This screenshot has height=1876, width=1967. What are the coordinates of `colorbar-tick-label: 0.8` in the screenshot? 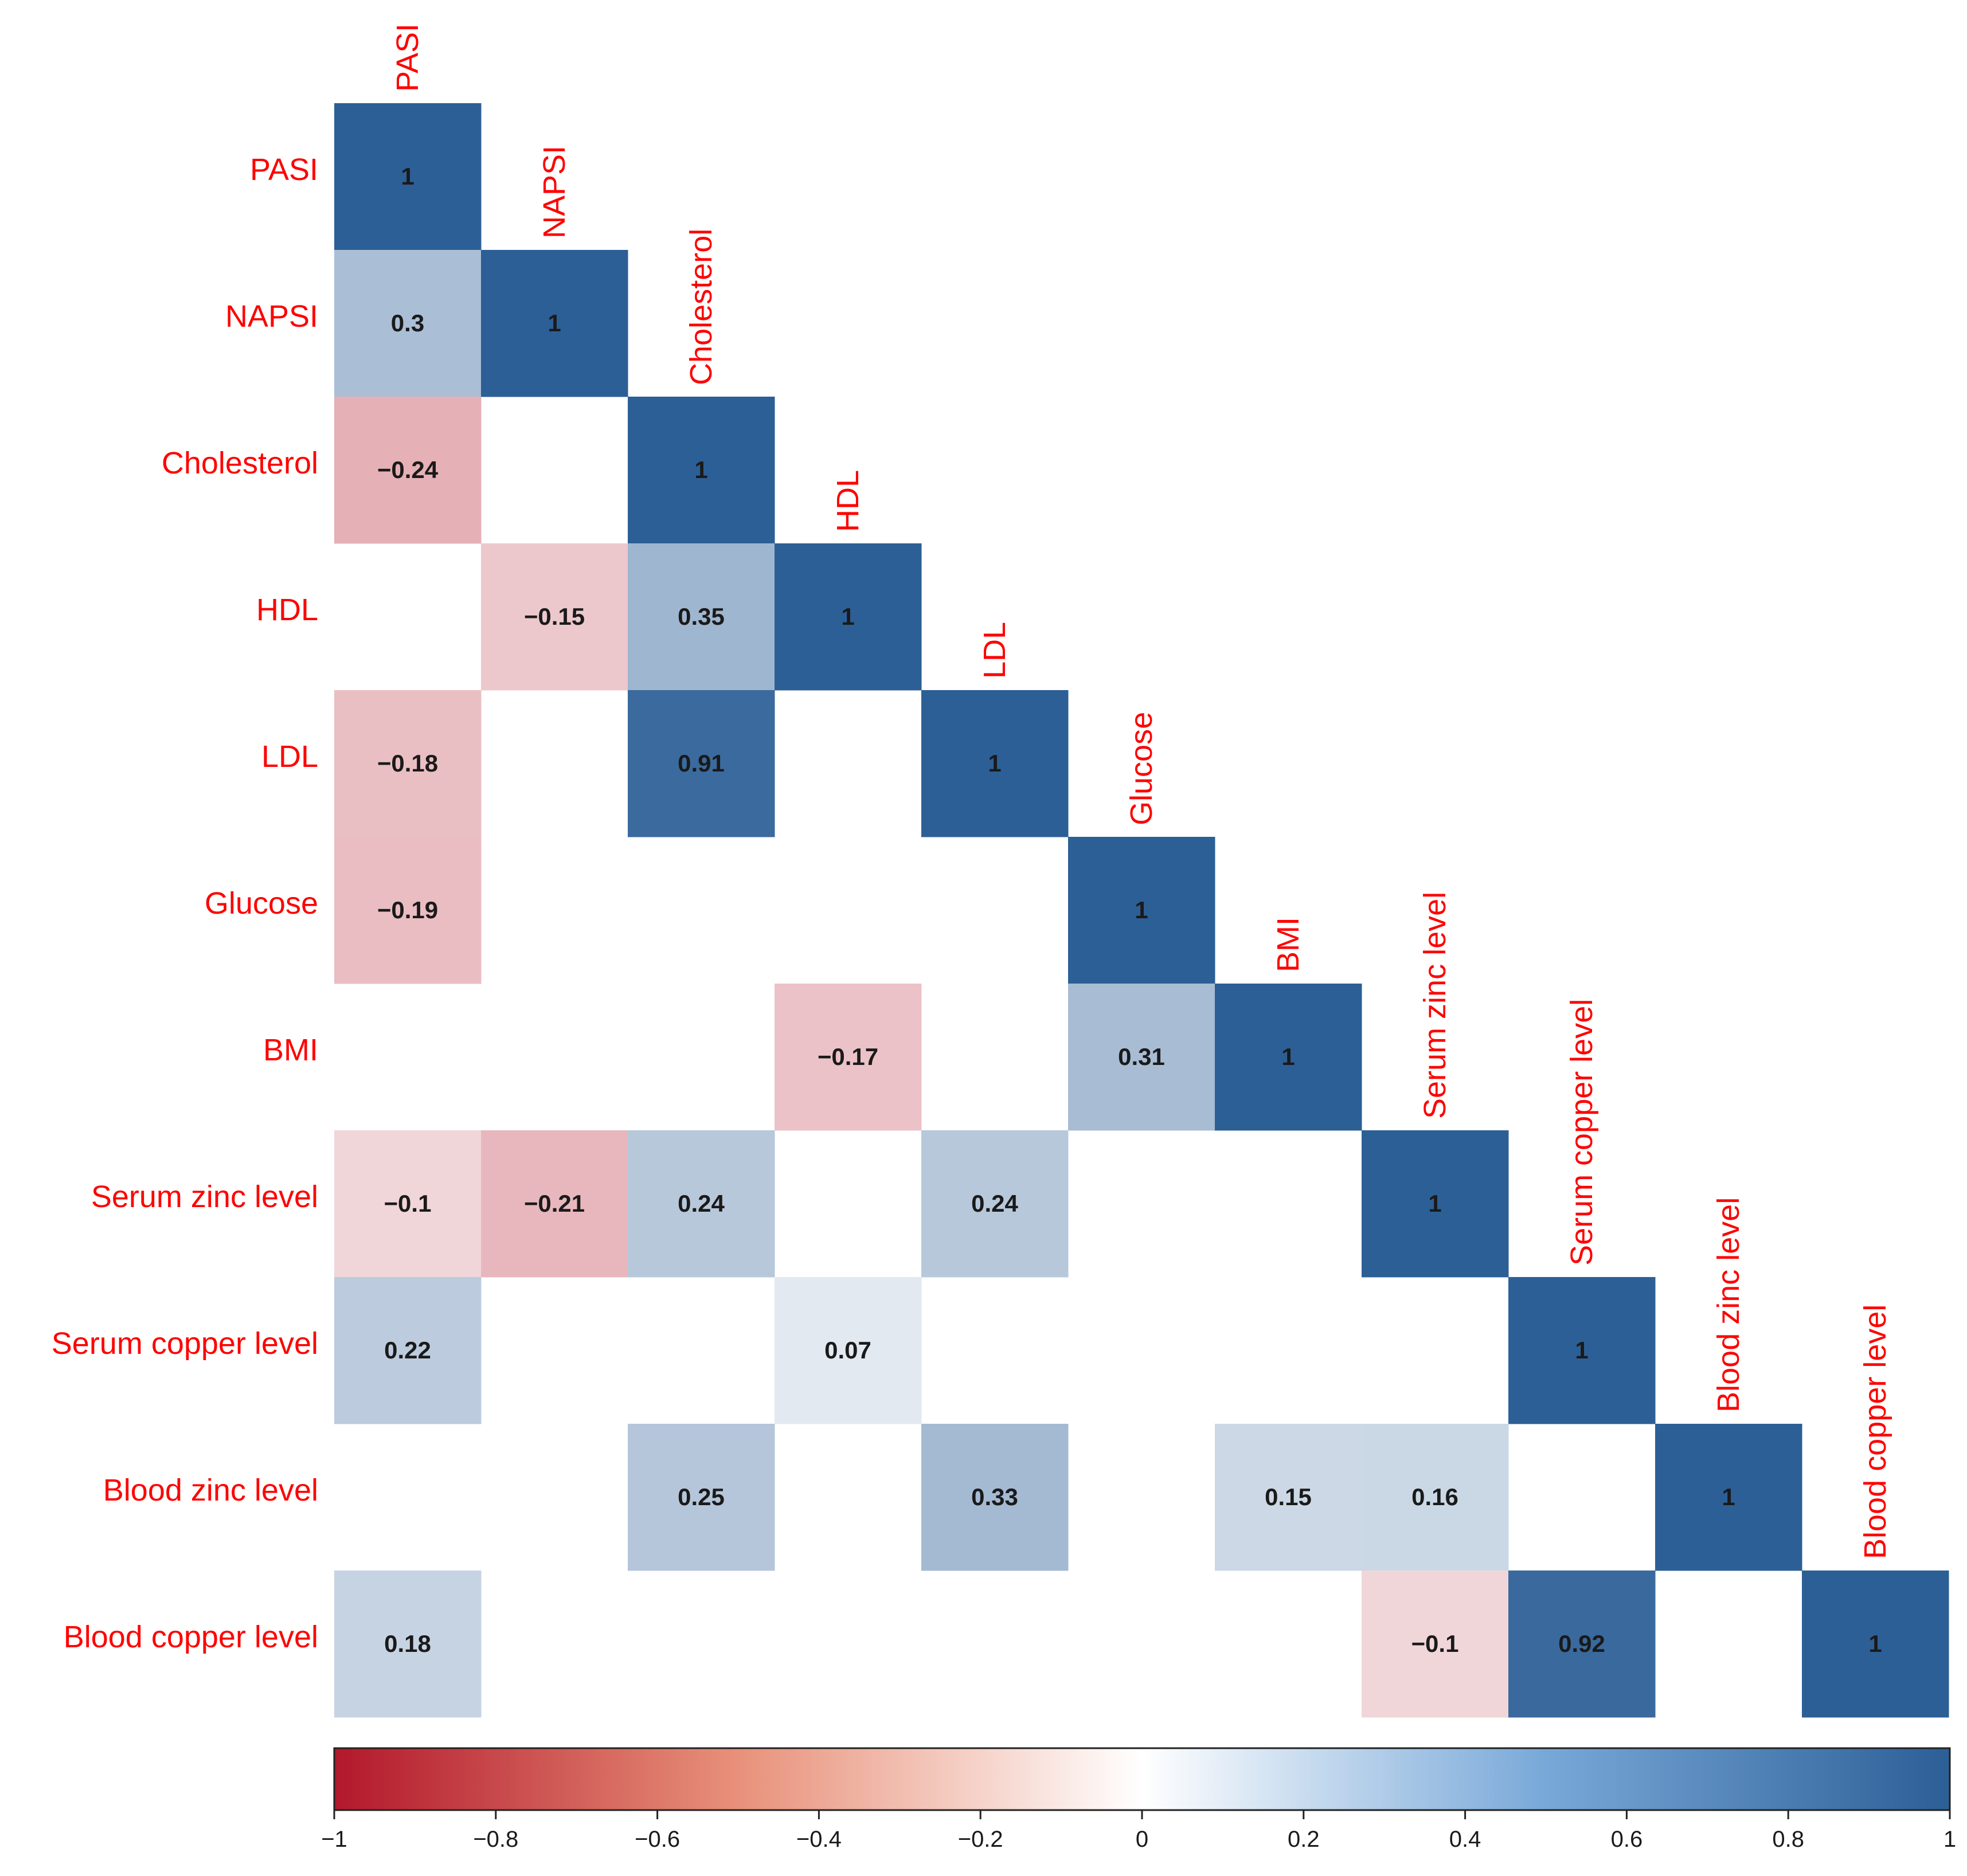 It's located at (1788, 1840).